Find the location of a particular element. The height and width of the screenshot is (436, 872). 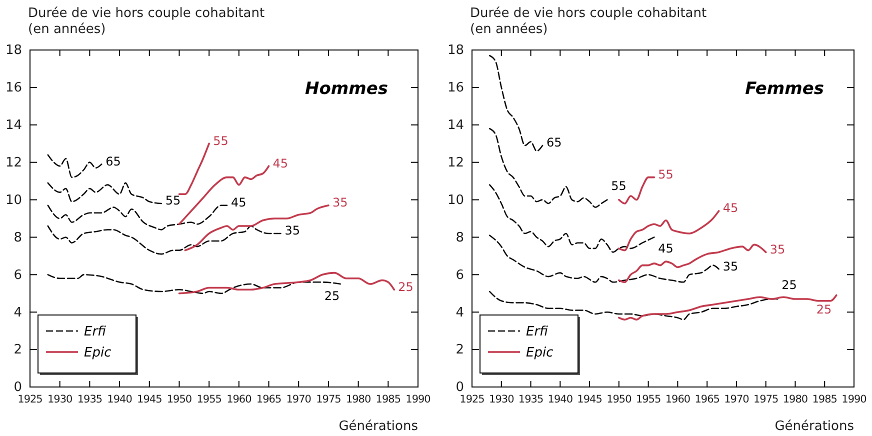

text: Hommes is located at coordinates (346, 89).